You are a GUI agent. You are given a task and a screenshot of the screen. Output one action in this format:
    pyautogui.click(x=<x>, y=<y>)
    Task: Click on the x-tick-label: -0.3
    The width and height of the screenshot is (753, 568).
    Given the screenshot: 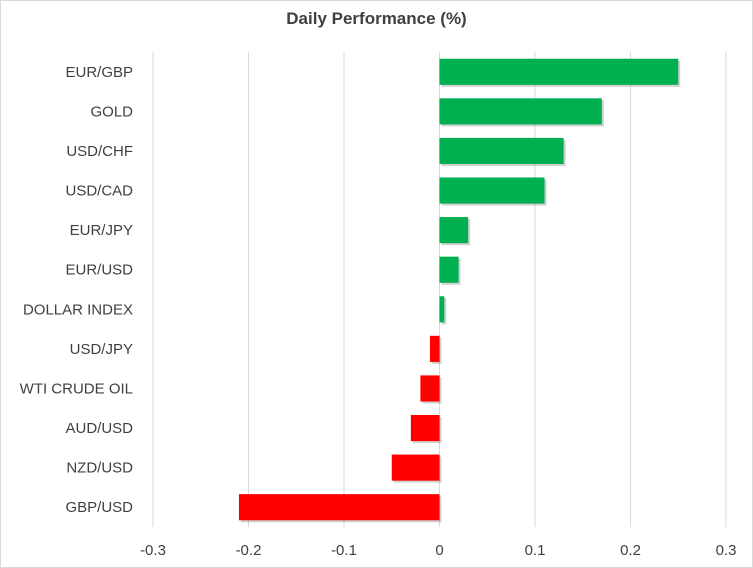 What is the action you would take?
    pyautogui.click(x=153, y=550)
    